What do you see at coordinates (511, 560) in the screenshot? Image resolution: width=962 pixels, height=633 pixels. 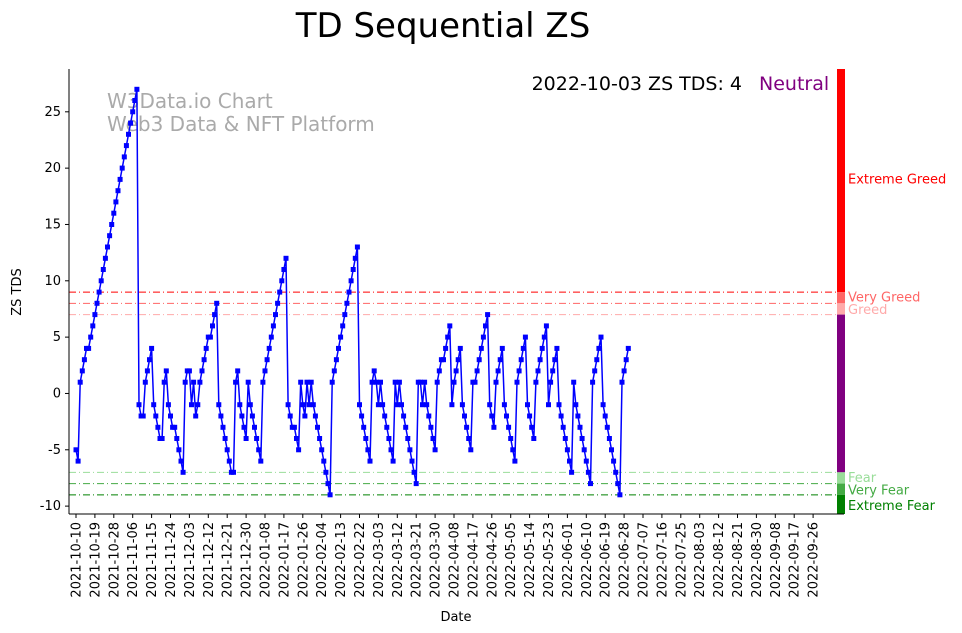 I see `x-tick-label-23: 2022-05-05` at bounding box center [511, 560].